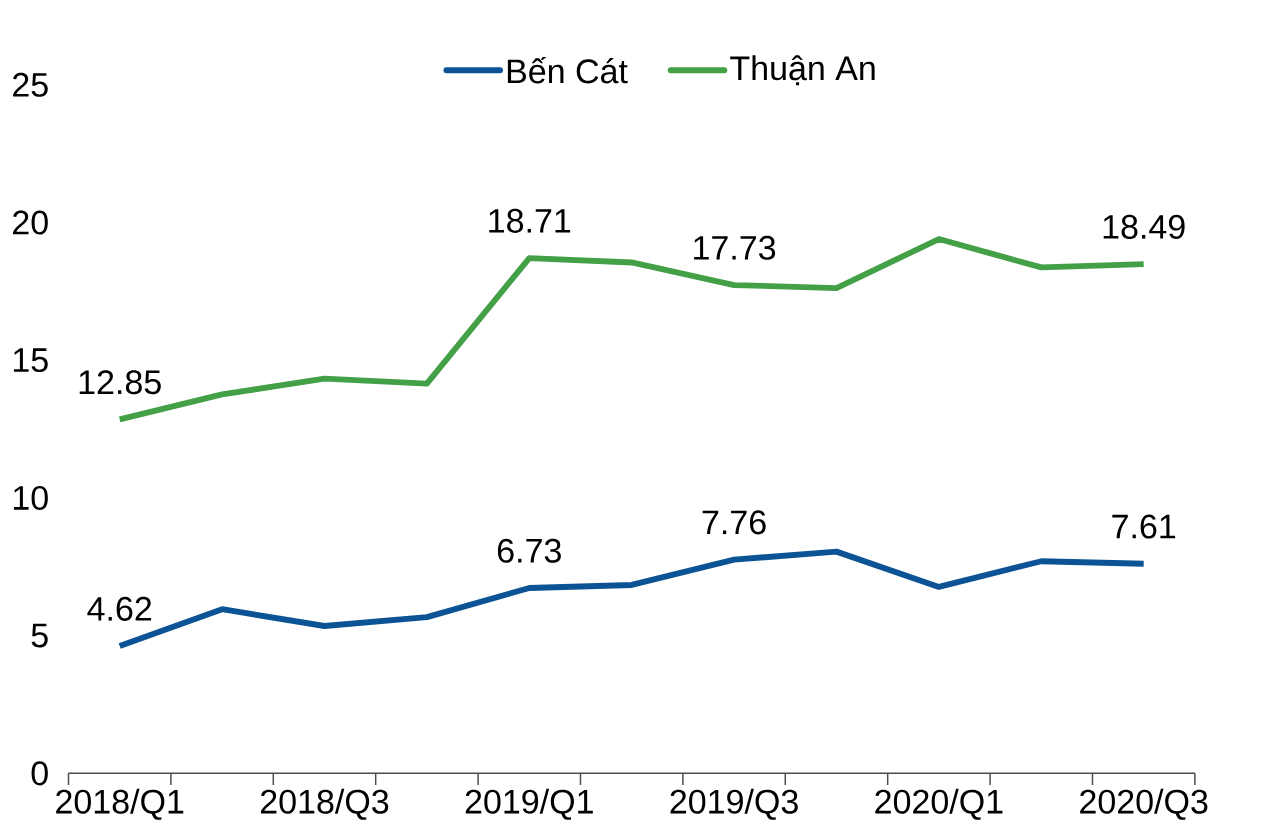  What do you see at coordinates (1144, 526) in the screenshot?
I see `data-label: 7.61` at bounding box center [1144, 526].